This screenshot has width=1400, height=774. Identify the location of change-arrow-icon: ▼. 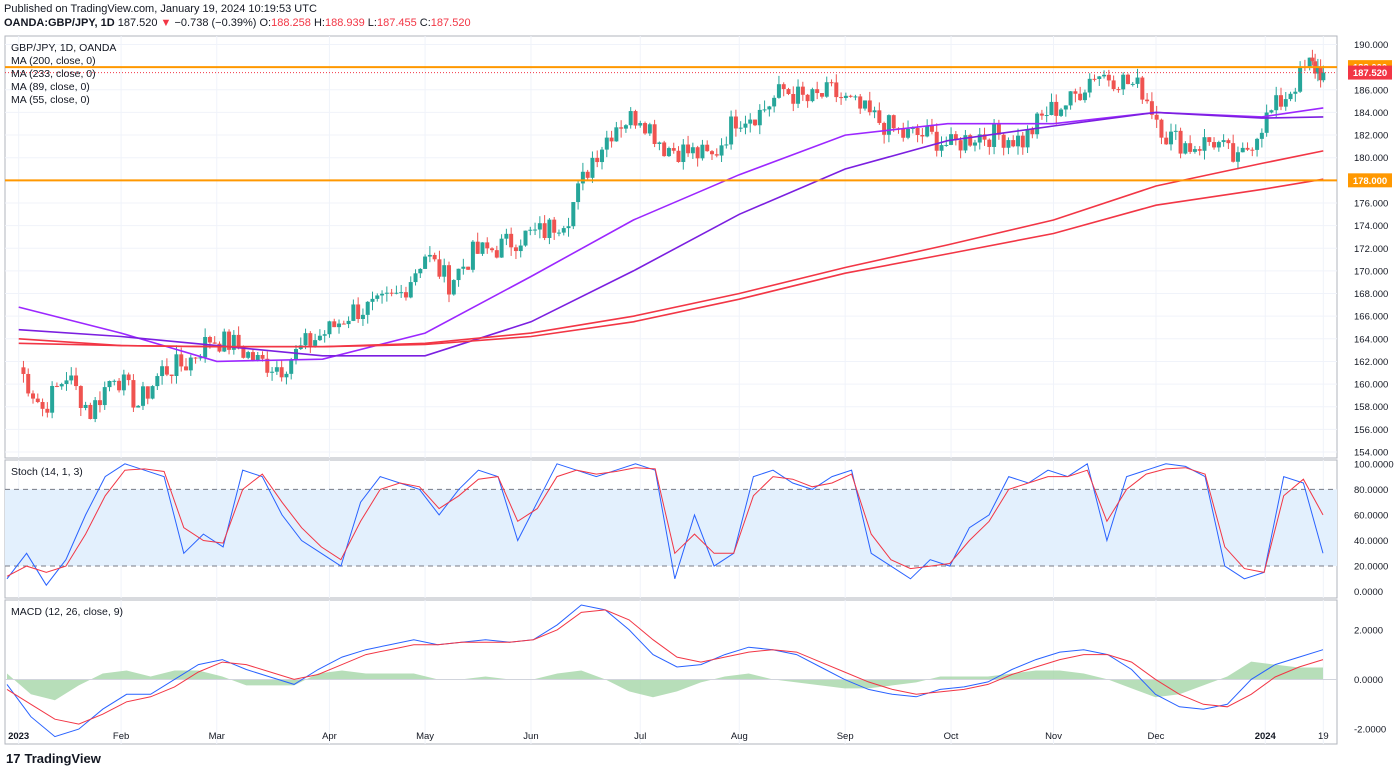
(166, 23).